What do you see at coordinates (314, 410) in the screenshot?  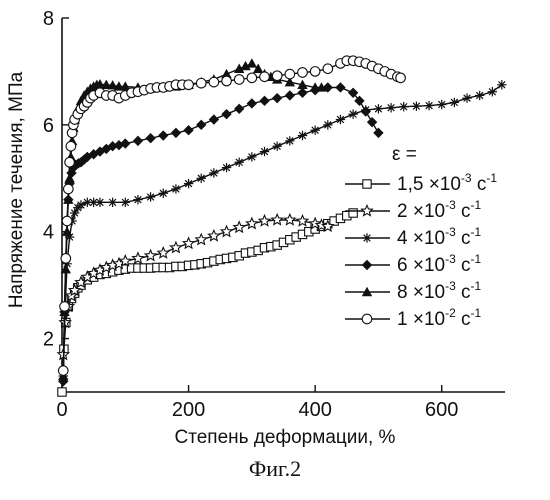 I see `x-tick-label: 400` at bounding box center [314, 410].